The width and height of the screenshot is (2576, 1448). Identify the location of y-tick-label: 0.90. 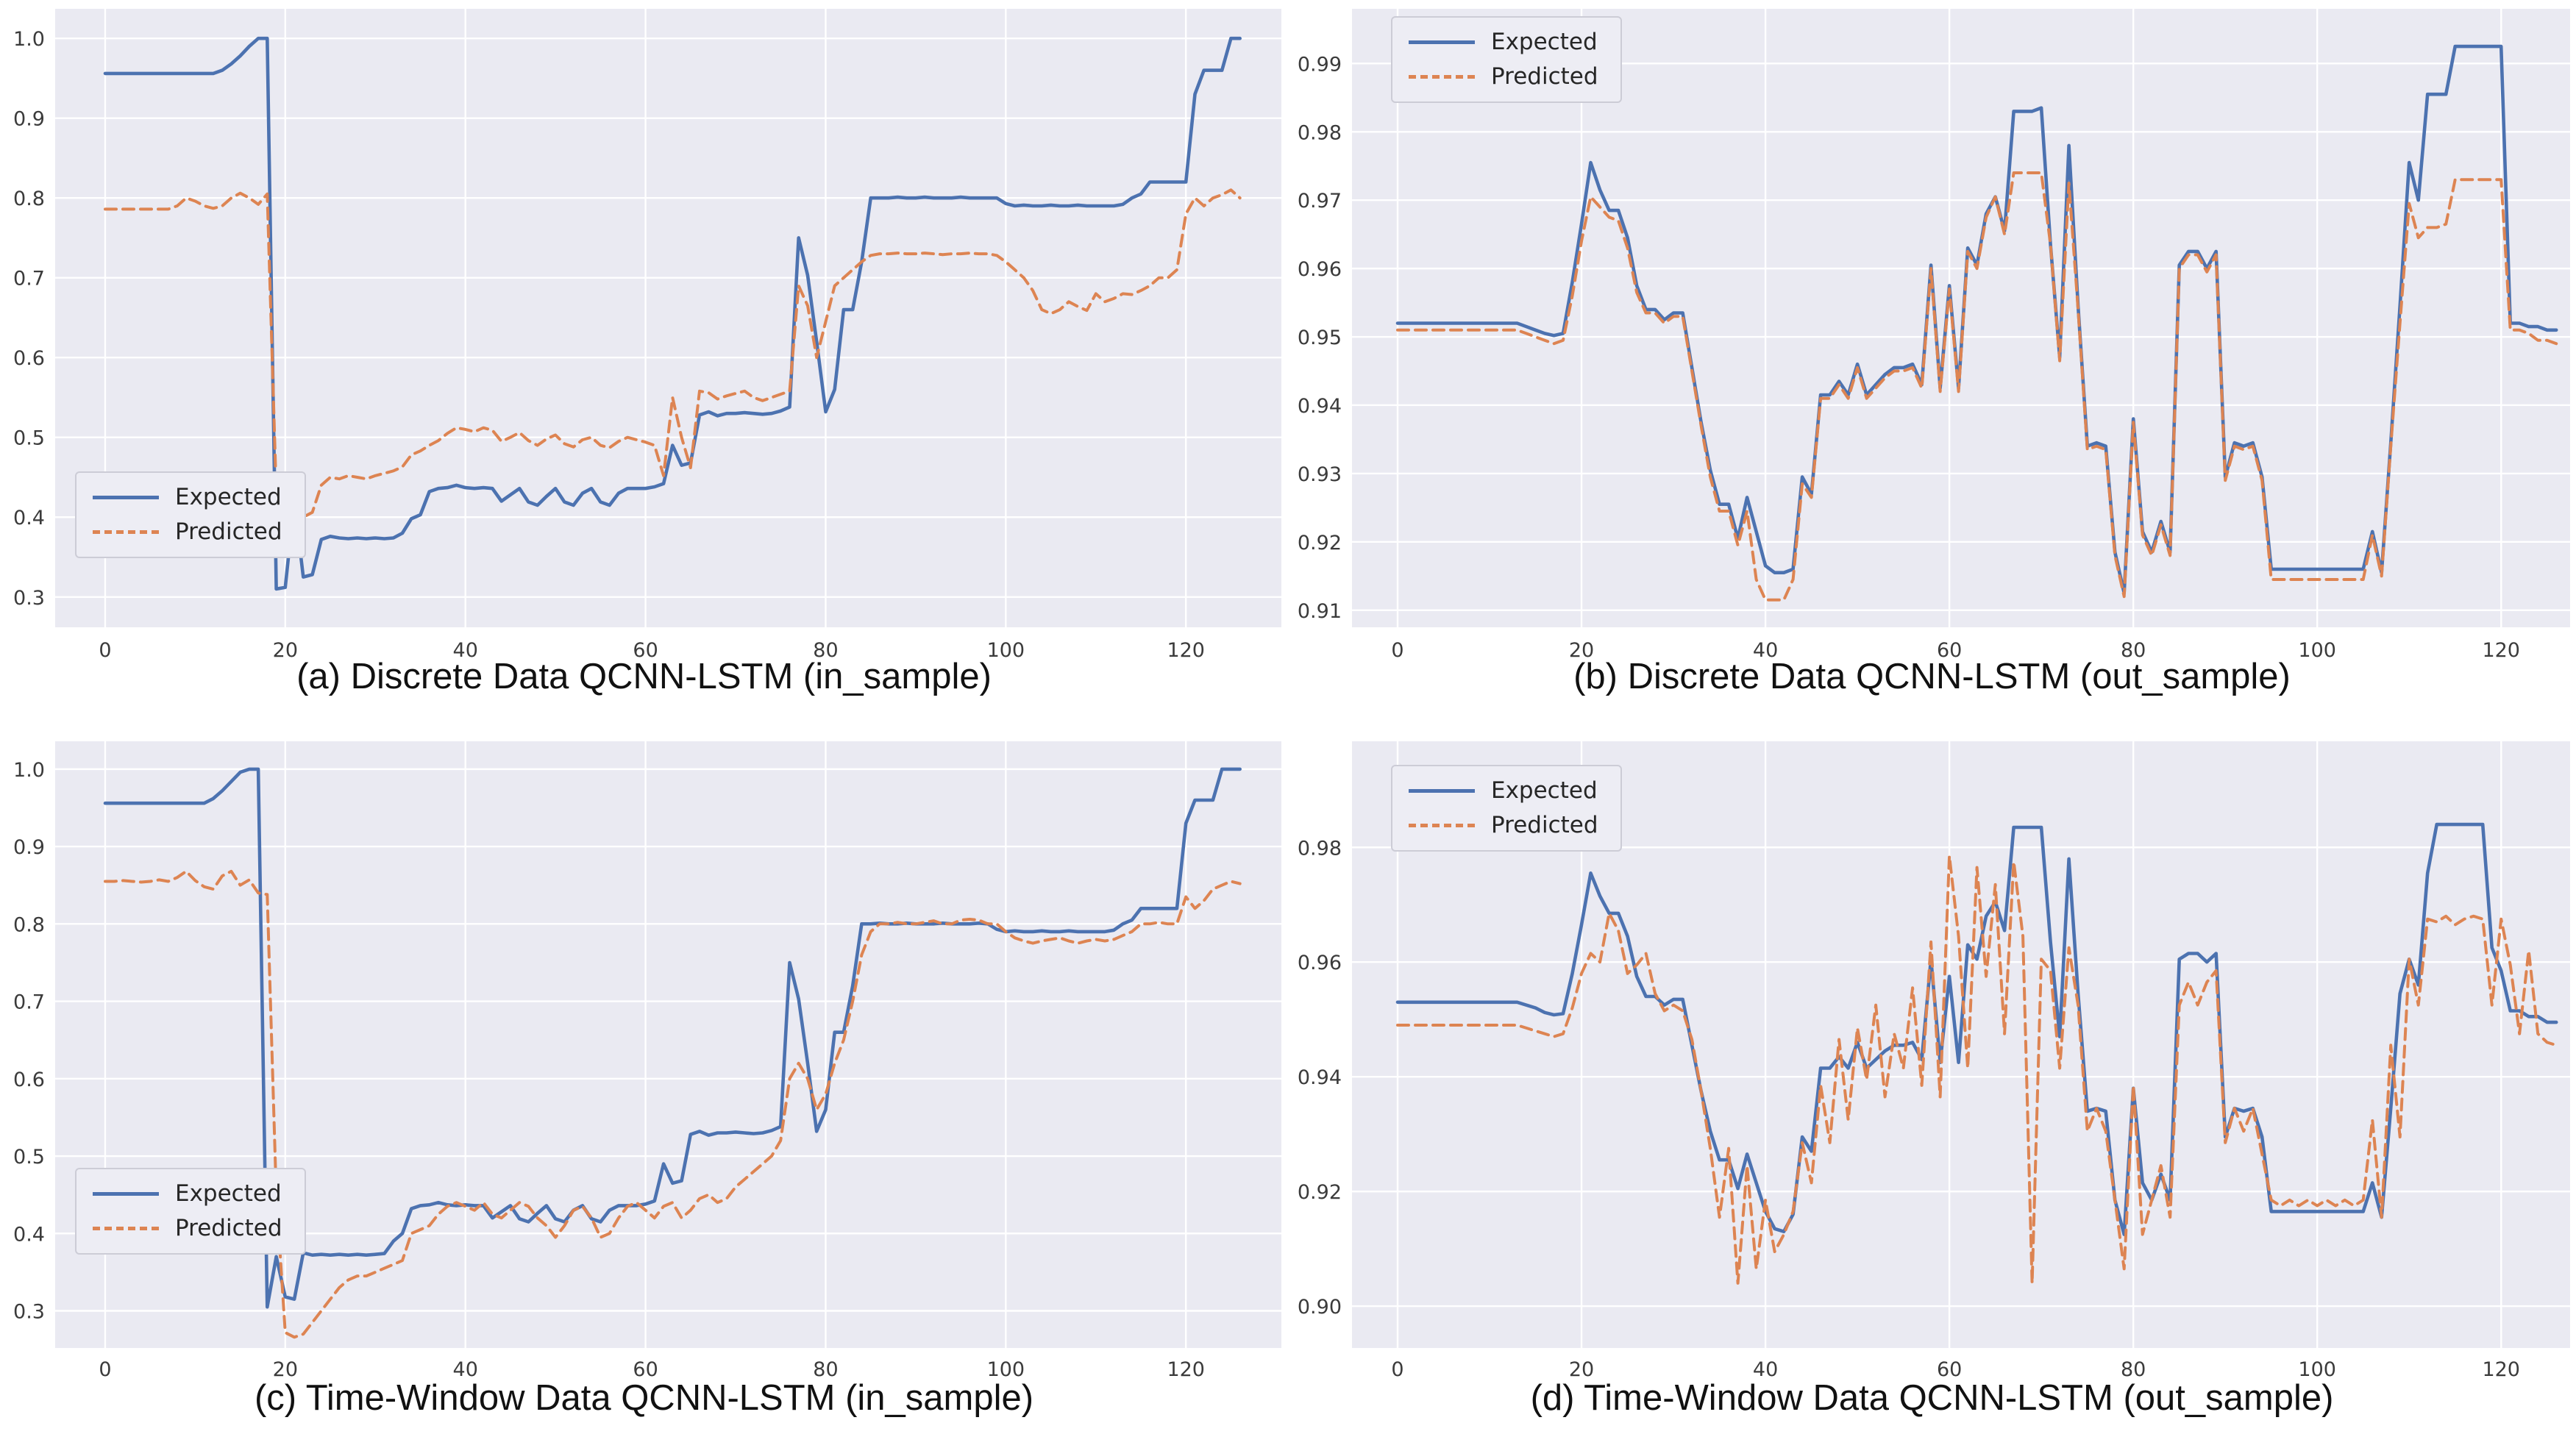
(1320, 1307).